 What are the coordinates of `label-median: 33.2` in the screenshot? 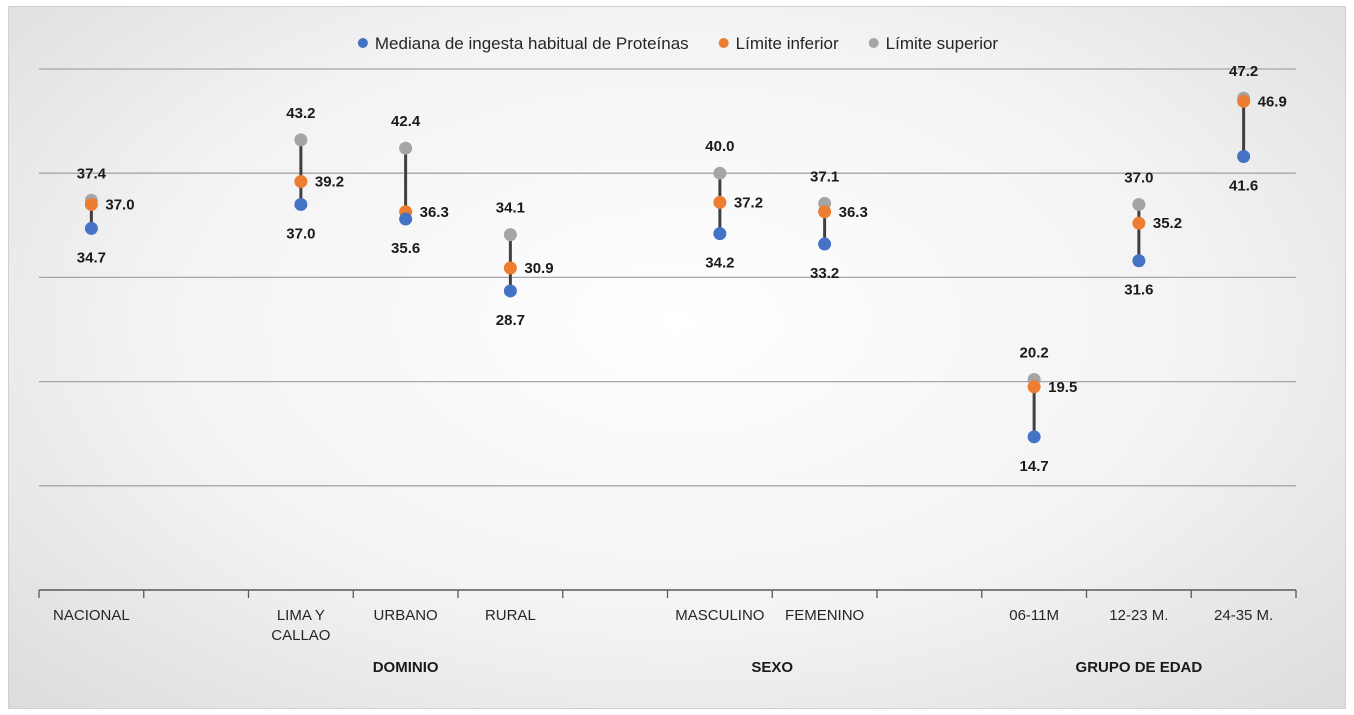 It's located at (824, 273).